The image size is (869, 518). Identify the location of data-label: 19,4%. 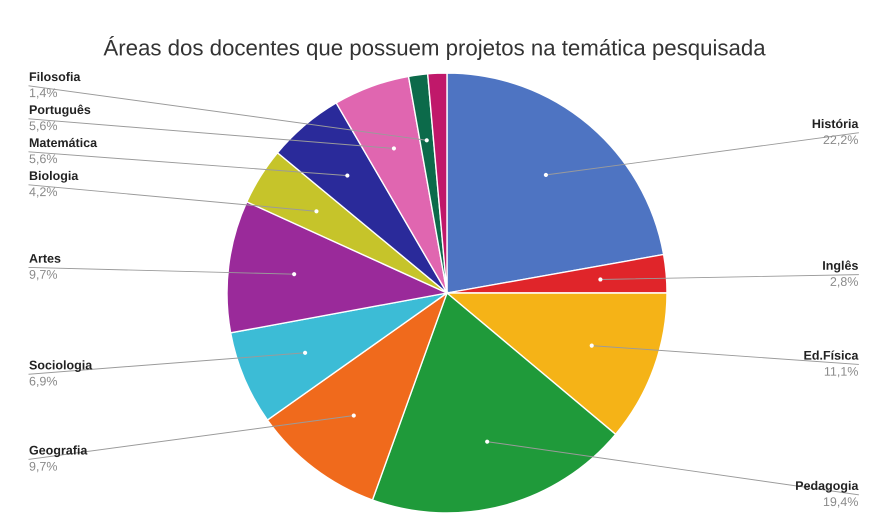
(841, 502).